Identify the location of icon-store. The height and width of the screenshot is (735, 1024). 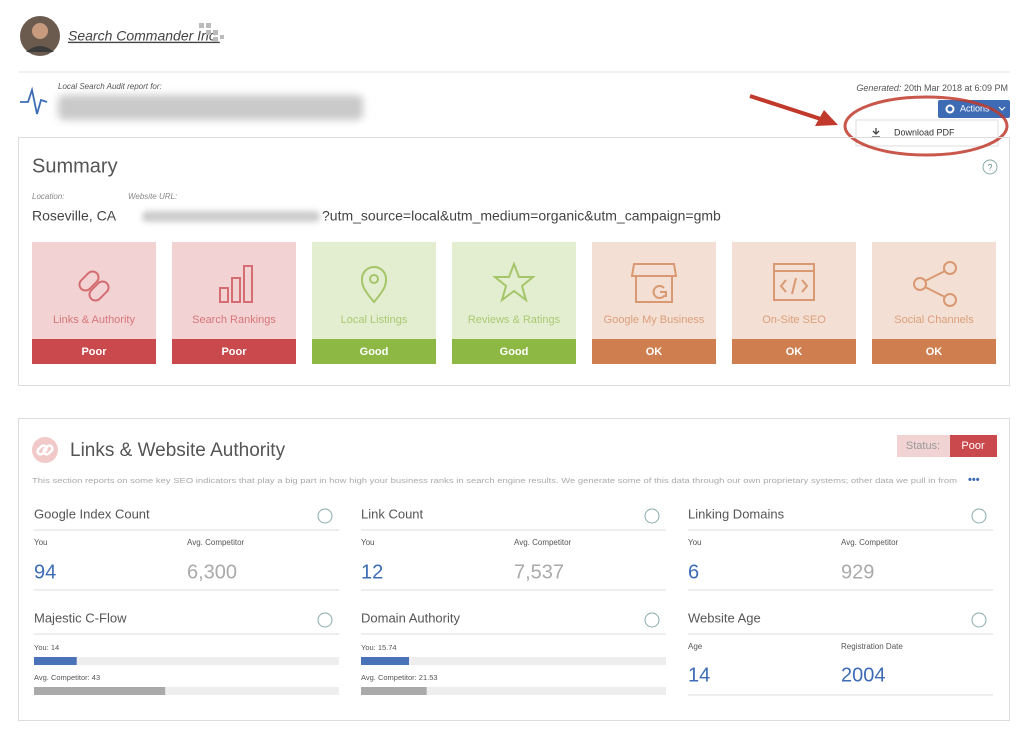
(654, 283).